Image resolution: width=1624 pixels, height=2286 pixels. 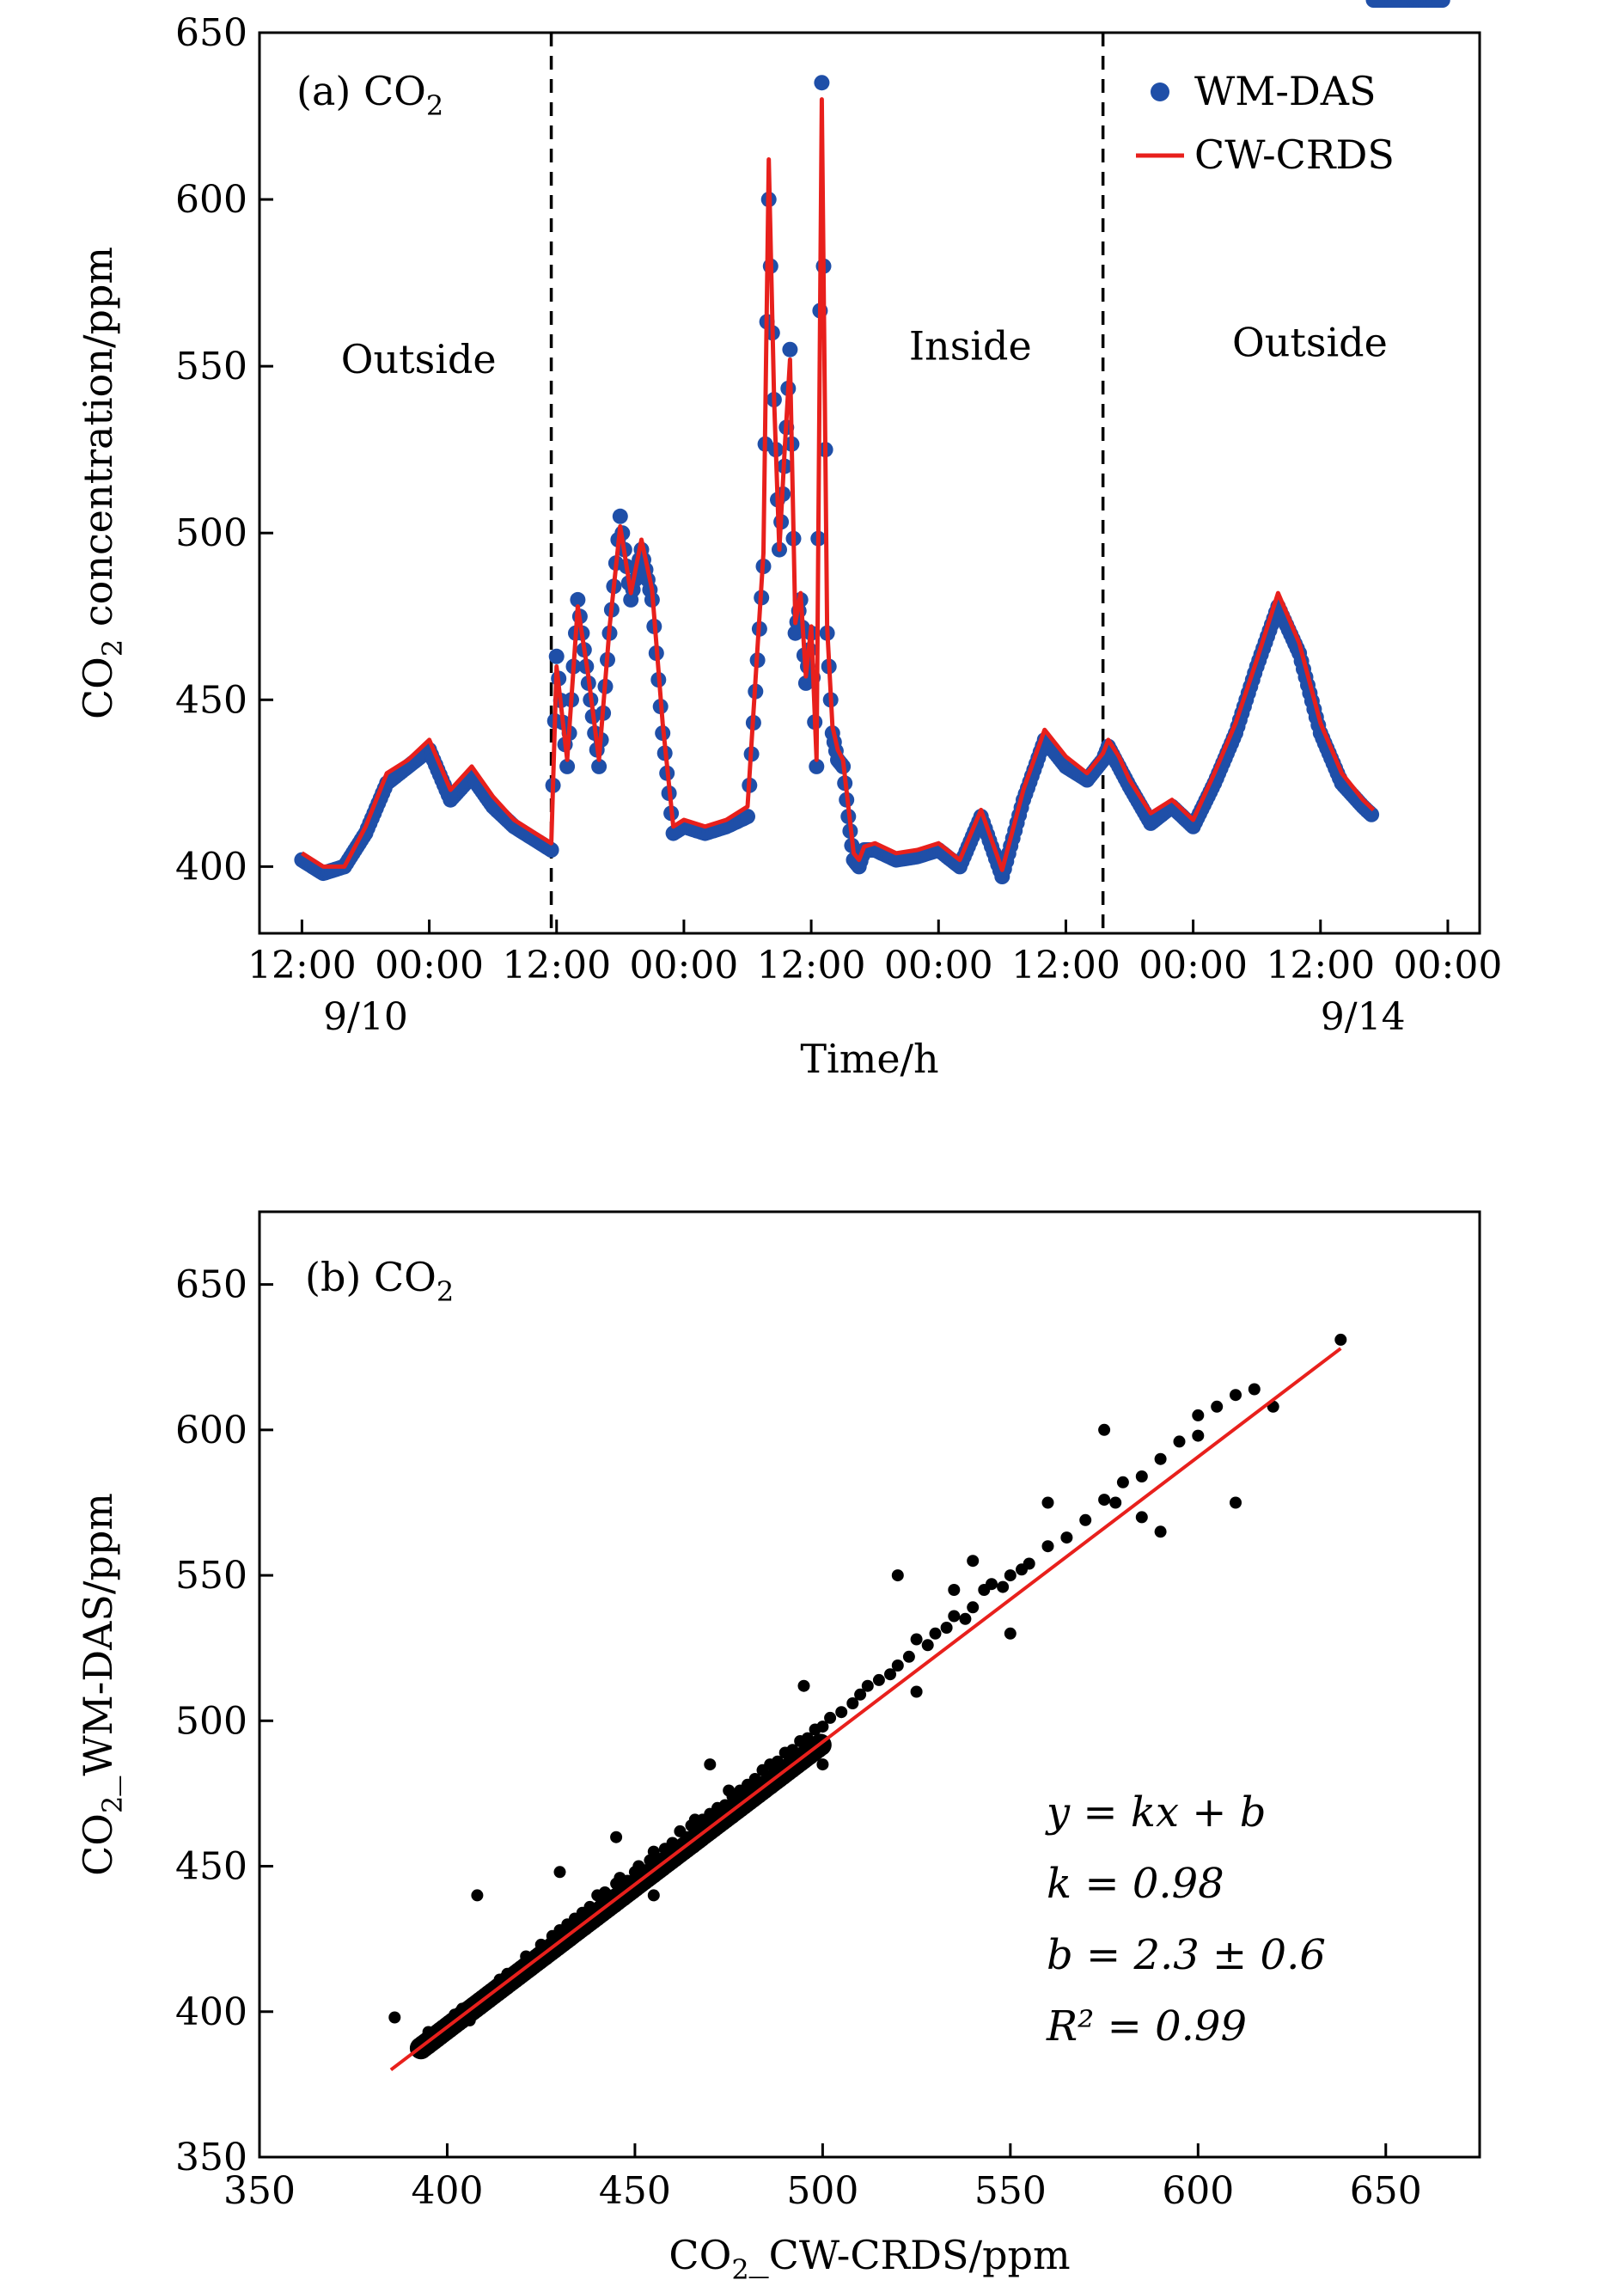 I want to click on panel-b-x-axis: 350 400 450 500 550 600 650, so click(x=822, y=2178).